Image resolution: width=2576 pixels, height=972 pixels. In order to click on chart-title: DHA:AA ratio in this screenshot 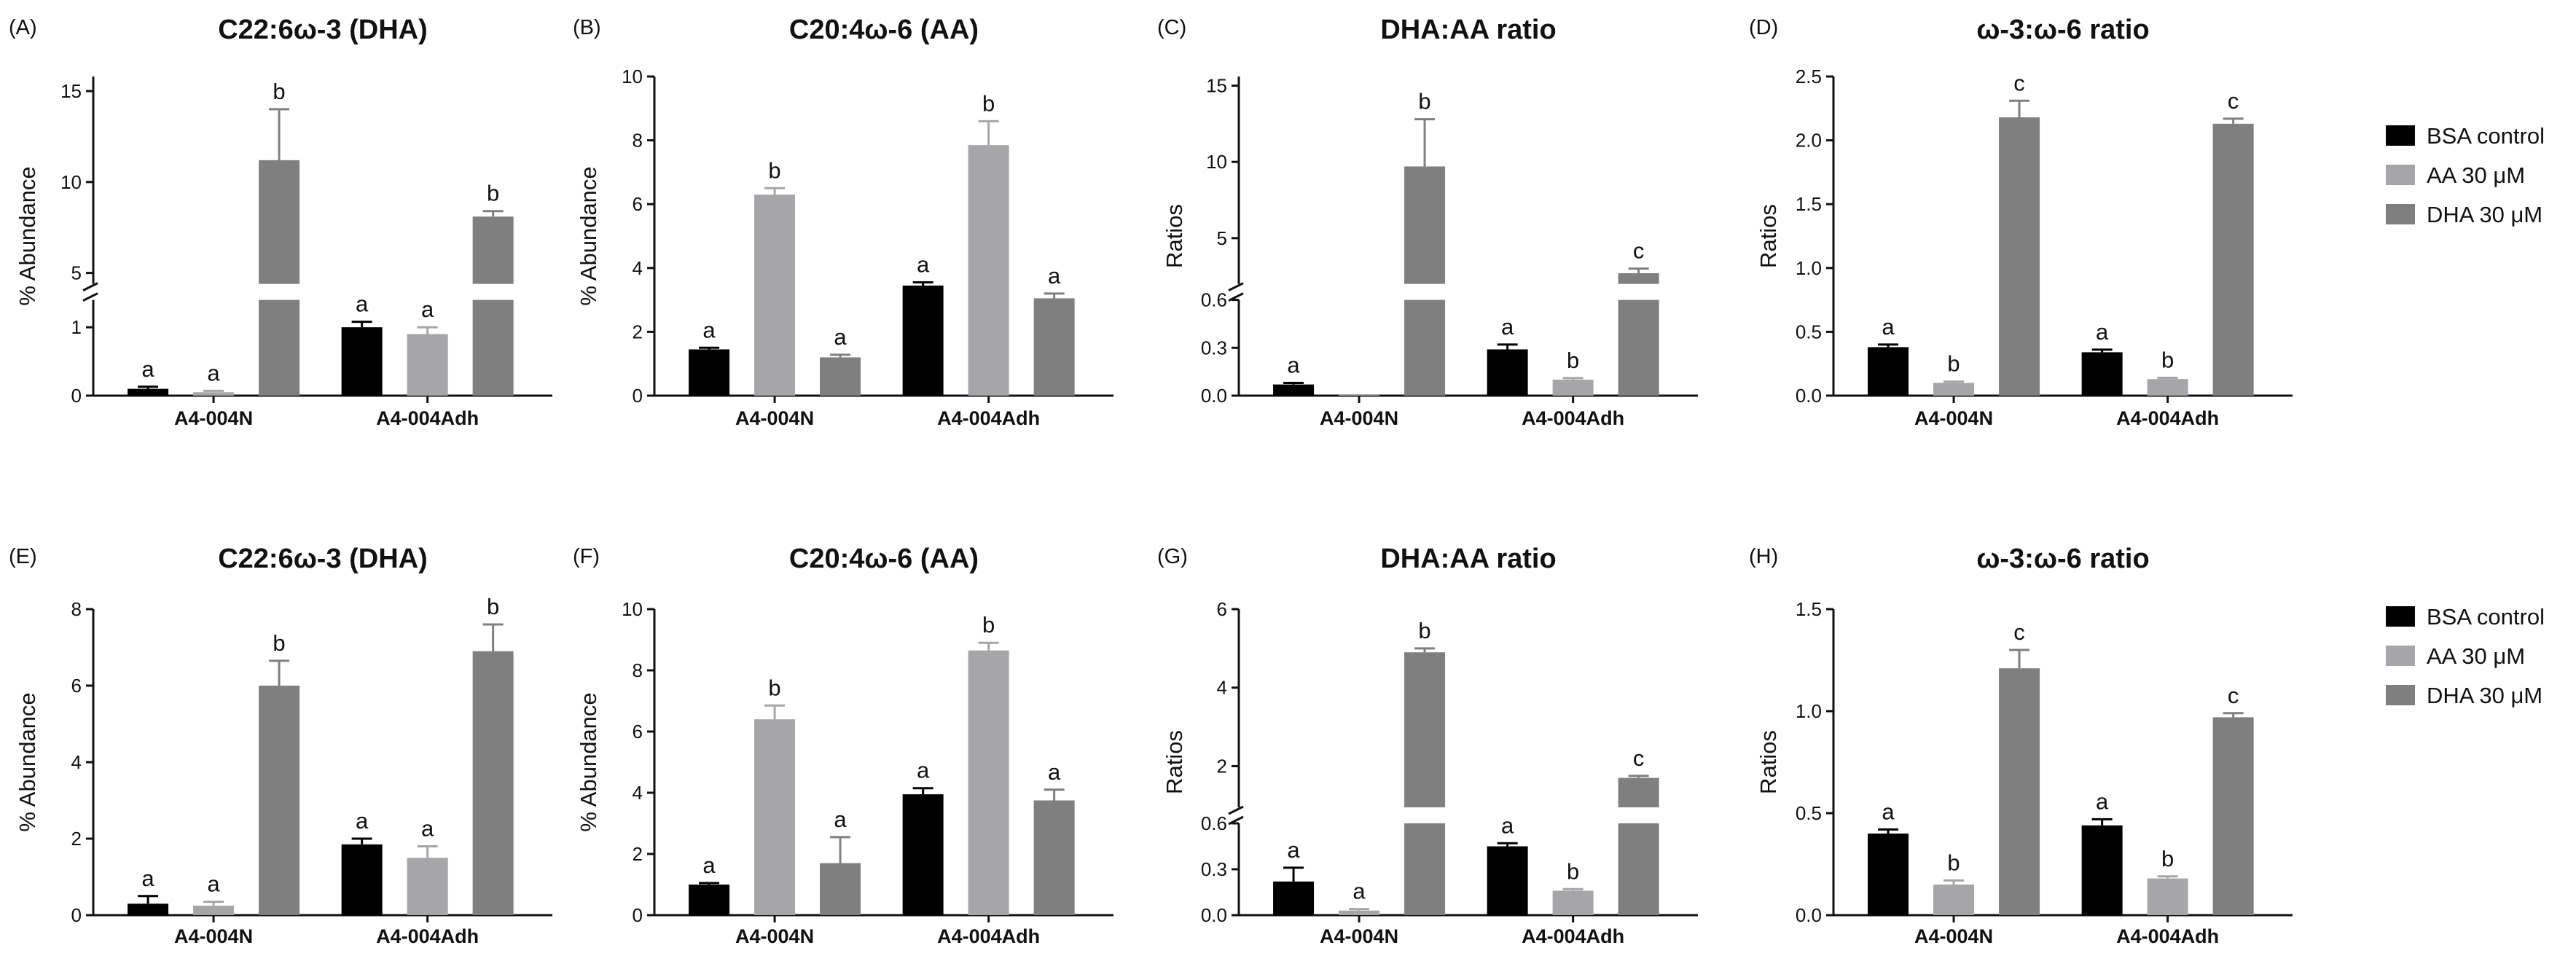, I will do `click(1468, 559)`.